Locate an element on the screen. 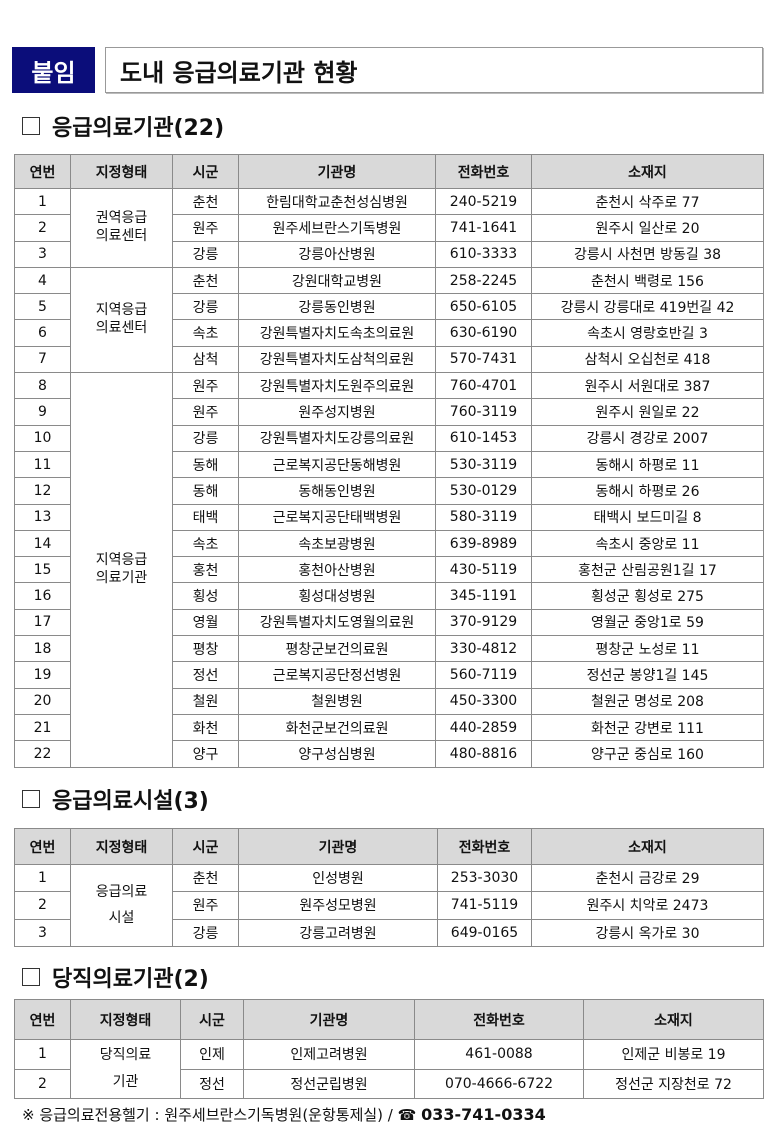  cell-phone: 741-1641 is located at coordinates (483, 228).